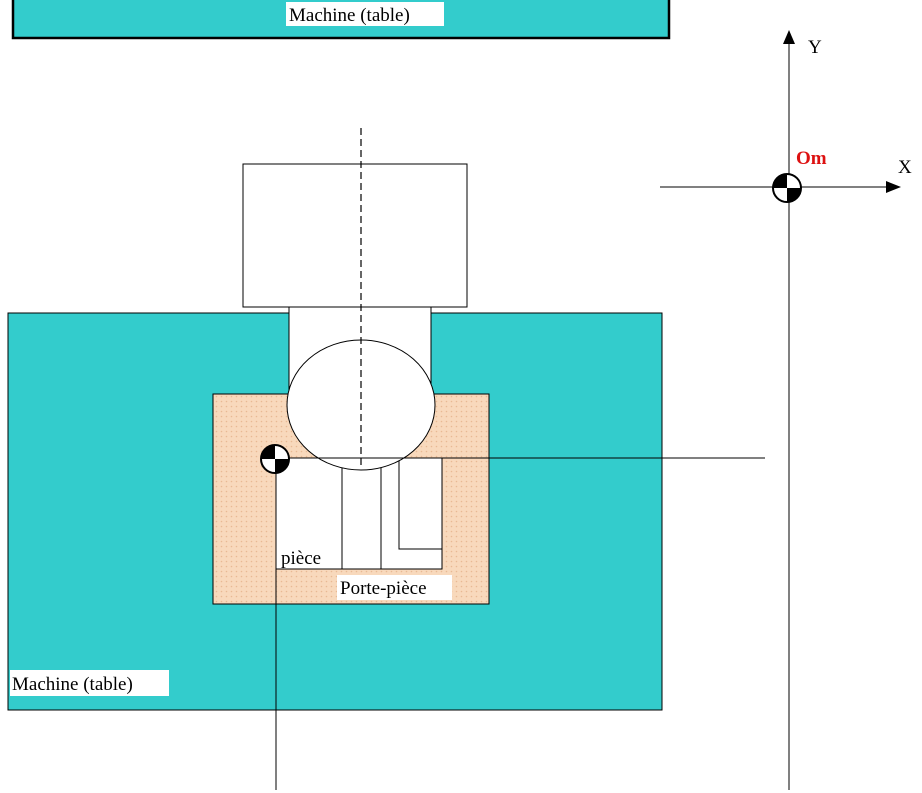  What do you see at coordinates (72, 684) in the screenshot?
I see `machine-table-label: Machine (table)` at bounding box center [72, 684].